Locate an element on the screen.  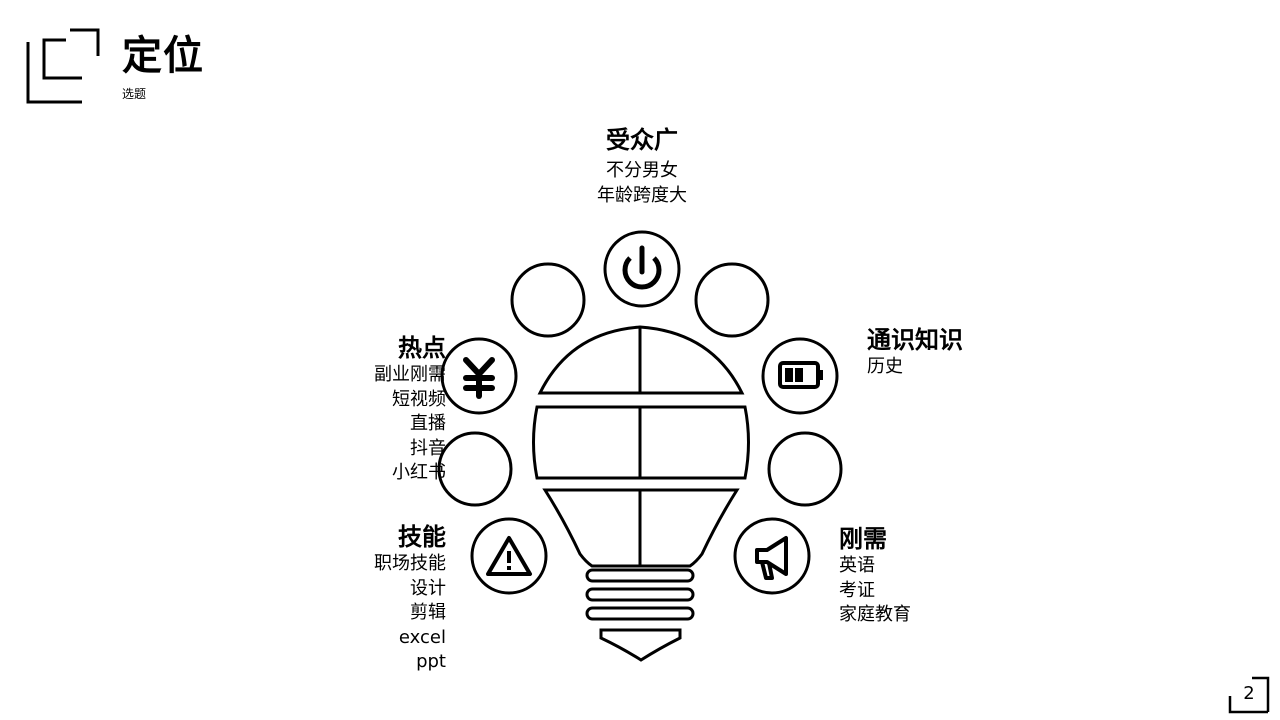
label-line: 小红书 is located at coordinates (419, 472).